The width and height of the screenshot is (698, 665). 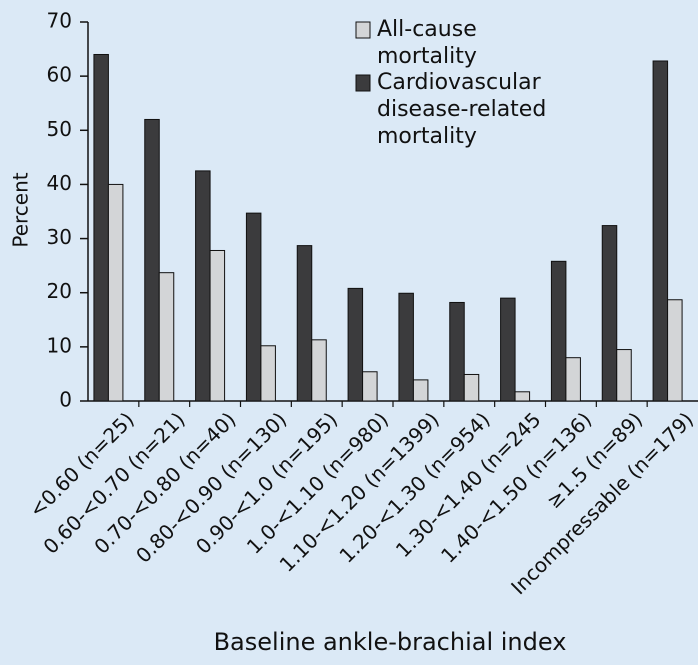 What do you see at coordinates (59, 237) in the screenshot?
I see `y-tick-label: 30` at bounding box center [59, 237].